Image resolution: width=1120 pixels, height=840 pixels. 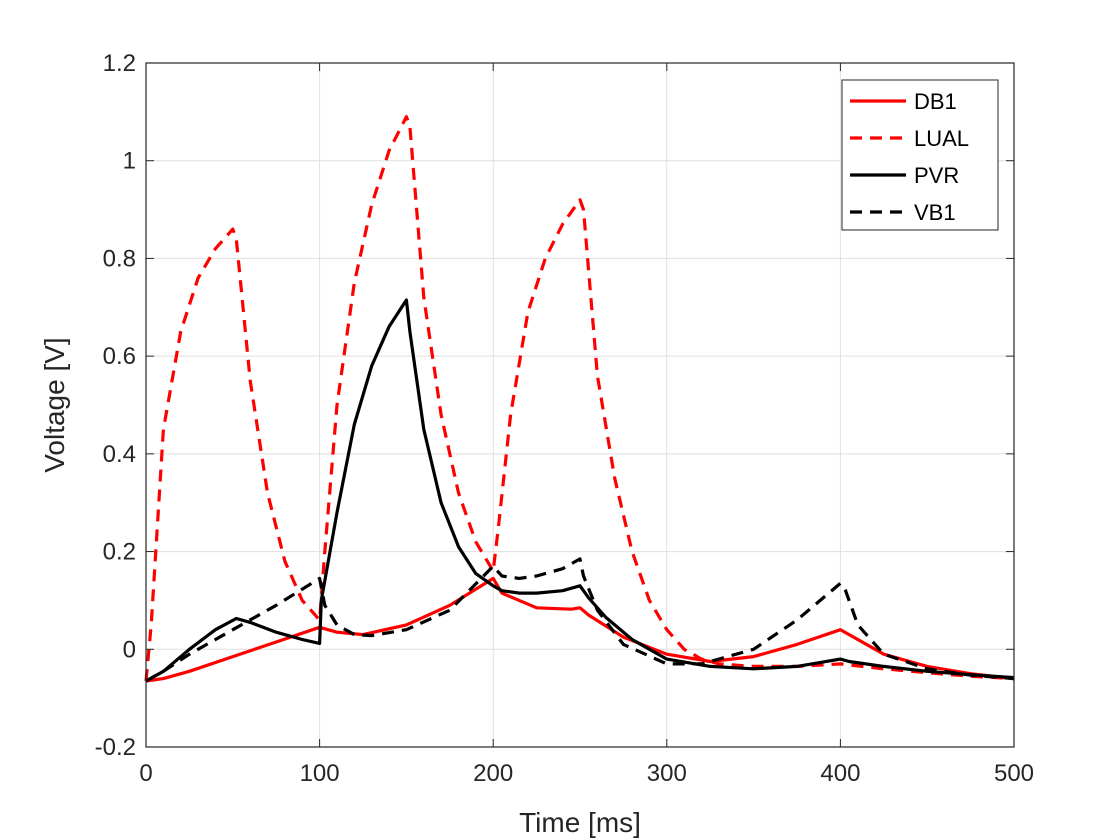 I want to click on y-tick-label: 1, so click(x=129, y=161).